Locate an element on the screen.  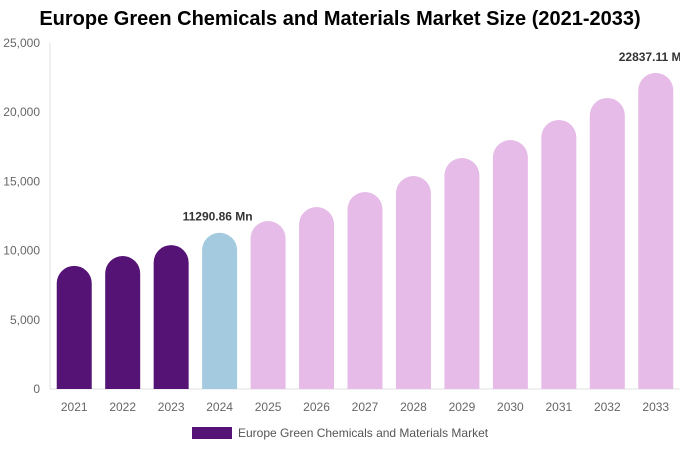
x-tick-label: 2021 is located at coordinates (74, 407).